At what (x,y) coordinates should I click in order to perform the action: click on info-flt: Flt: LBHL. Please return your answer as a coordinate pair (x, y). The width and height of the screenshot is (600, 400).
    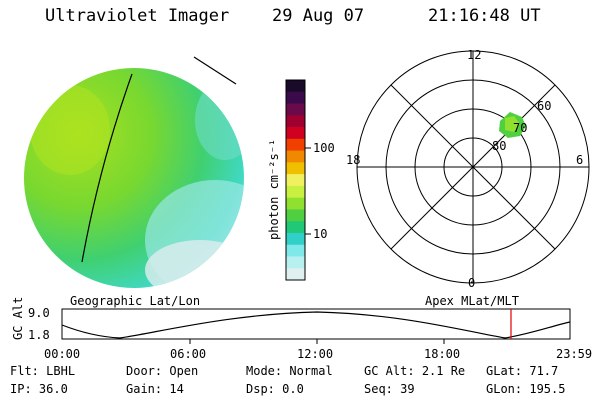
    Looking at the image, I should click on (43, 371).